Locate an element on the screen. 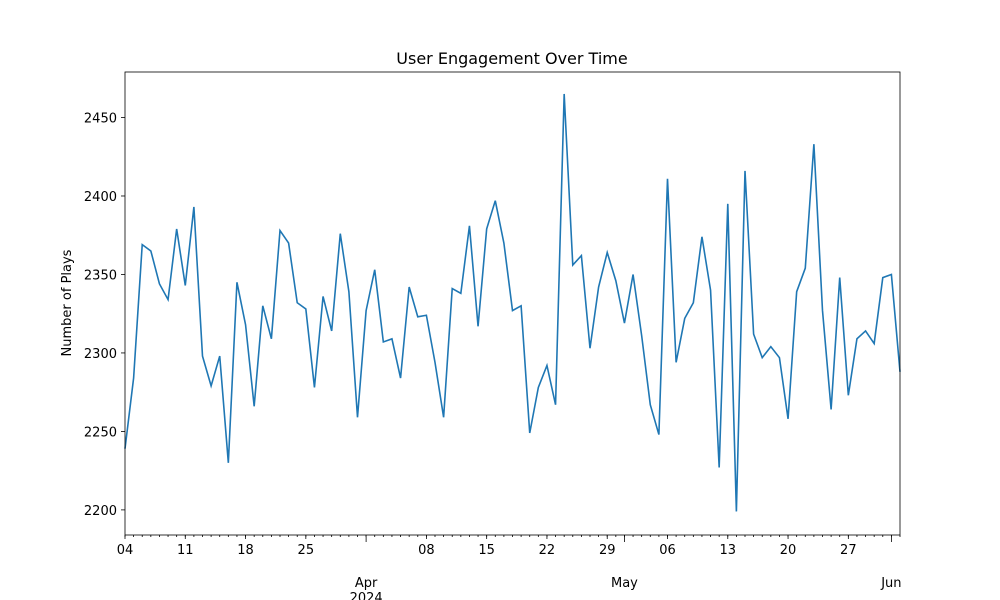 This screenshot has height=600, width=1000. x-tick-label: 18 is located at coordinates (245, 550).